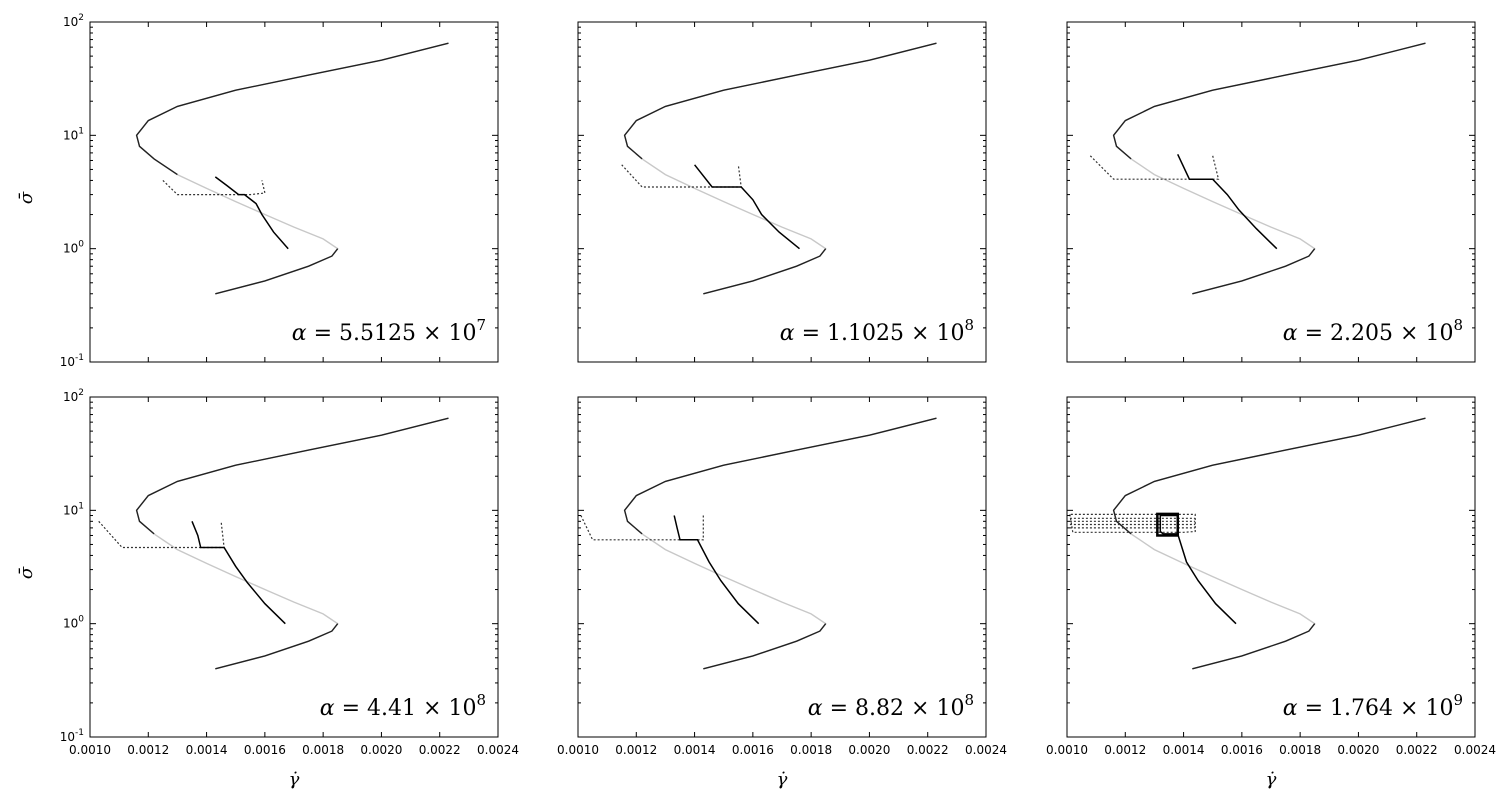  Describe the element at coordinates (891, 706) in the screenshot. I see `alpha-annotation: α = 8.82 × 108` at that location.